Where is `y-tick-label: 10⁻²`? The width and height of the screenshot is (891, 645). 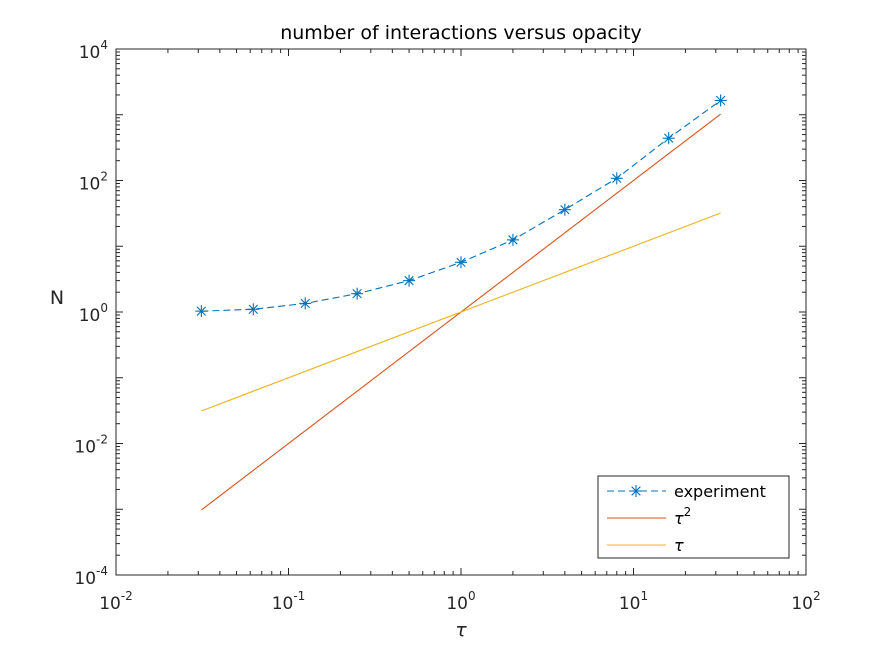
y-tick-label: 10⁻² is located at coordinates (91, 445).